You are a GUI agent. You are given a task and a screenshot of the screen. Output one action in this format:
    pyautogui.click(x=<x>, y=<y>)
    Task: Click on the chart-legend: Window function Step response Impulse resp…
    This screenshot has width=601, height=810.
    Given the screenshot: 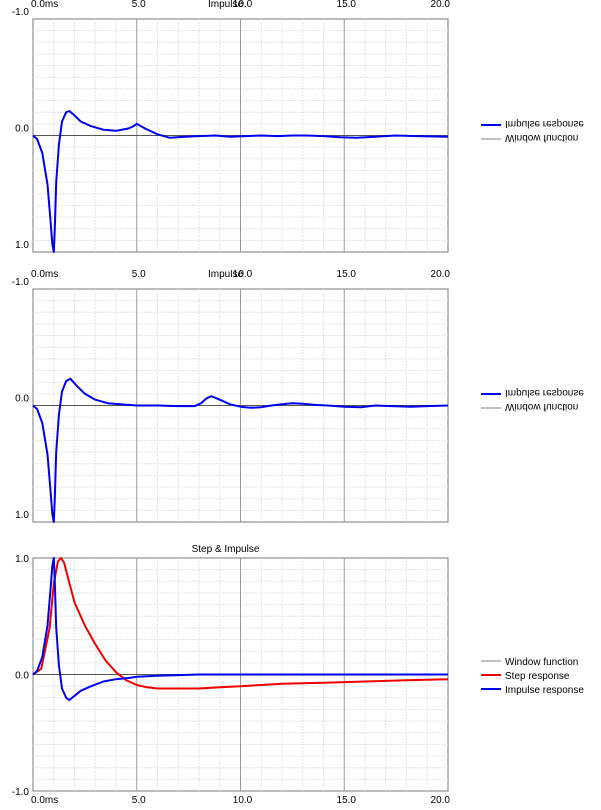 What is the action you would take?
    pyautogui.click(x=532, y=676)
    